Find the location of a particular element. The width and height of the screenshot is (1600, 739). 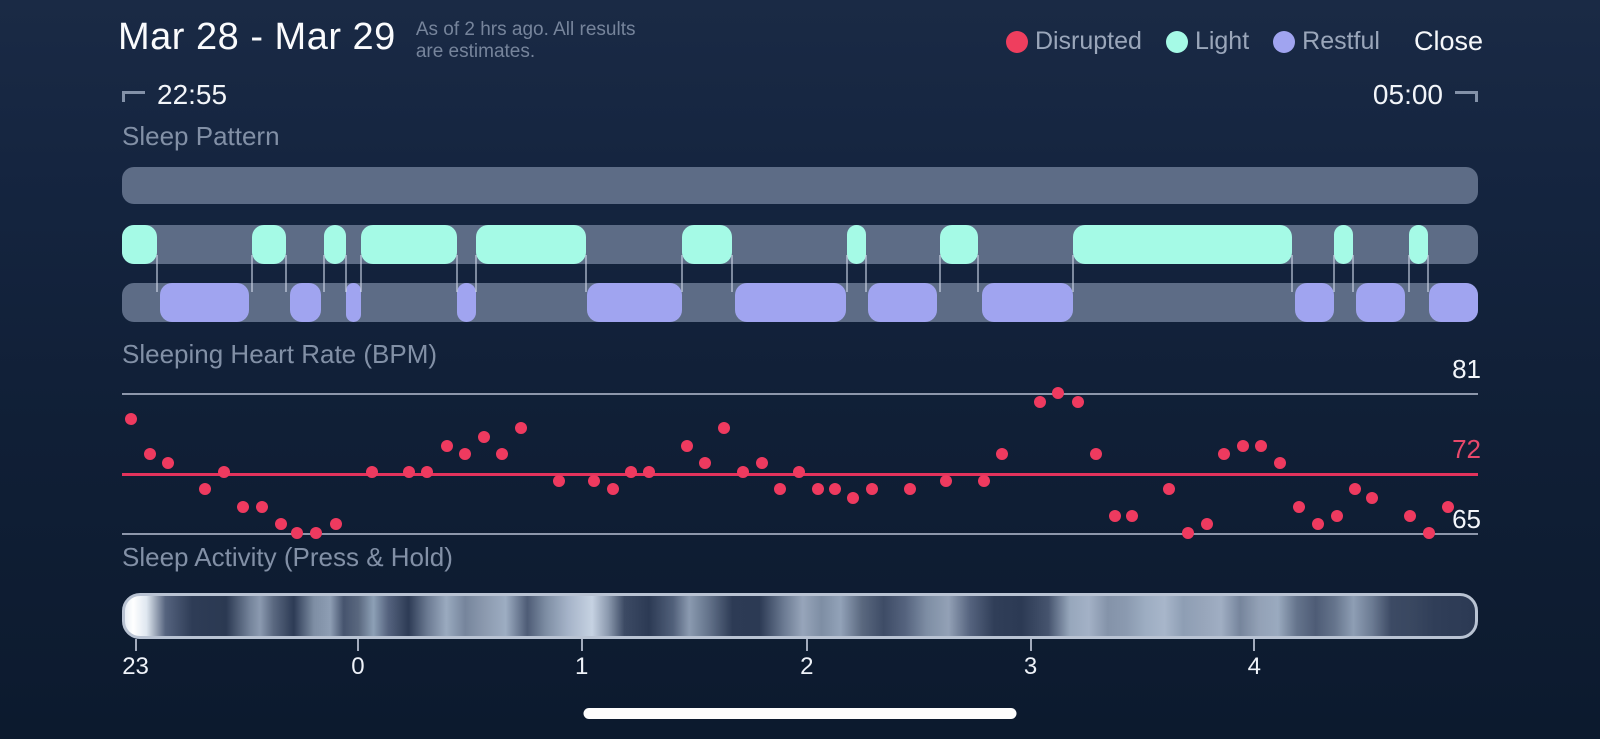

disrupted-dot-icon is located at coordinates (1016, 41).